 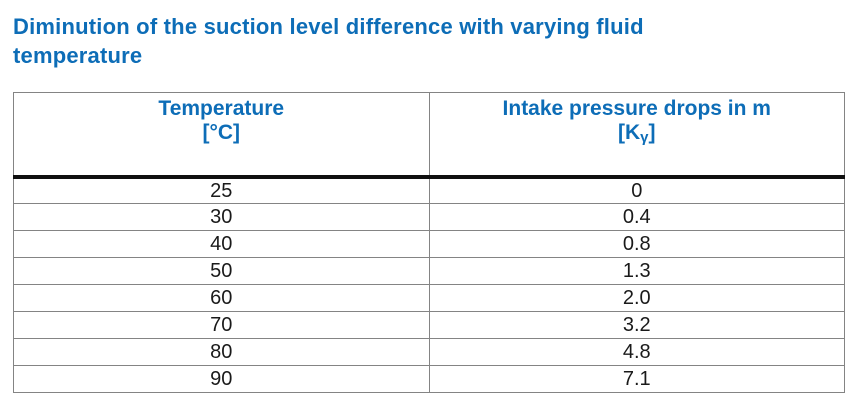 I want to click on temperature-header-label: Temperature, so click(x=221, y=108).